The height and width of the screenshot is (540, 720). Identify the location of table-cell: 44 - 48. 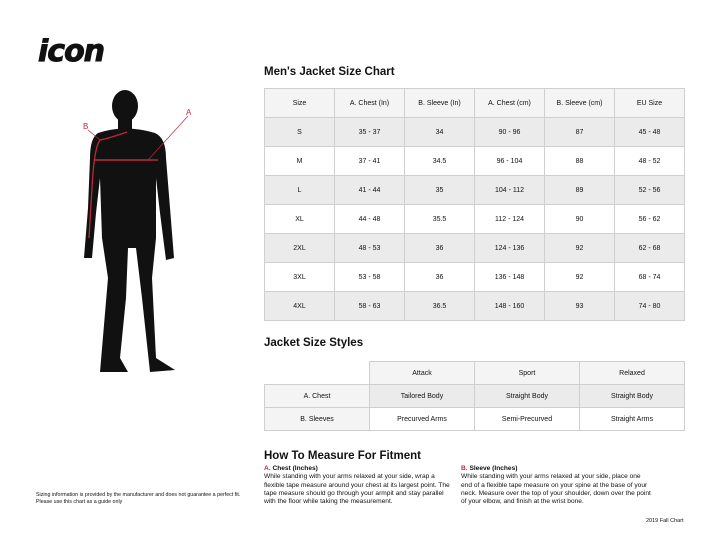
(369, 219).